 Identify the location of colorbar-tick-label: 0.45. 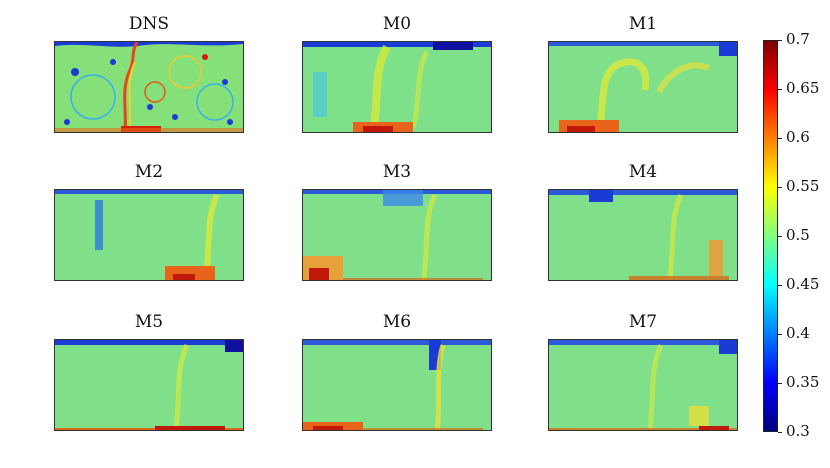
(803, 284).